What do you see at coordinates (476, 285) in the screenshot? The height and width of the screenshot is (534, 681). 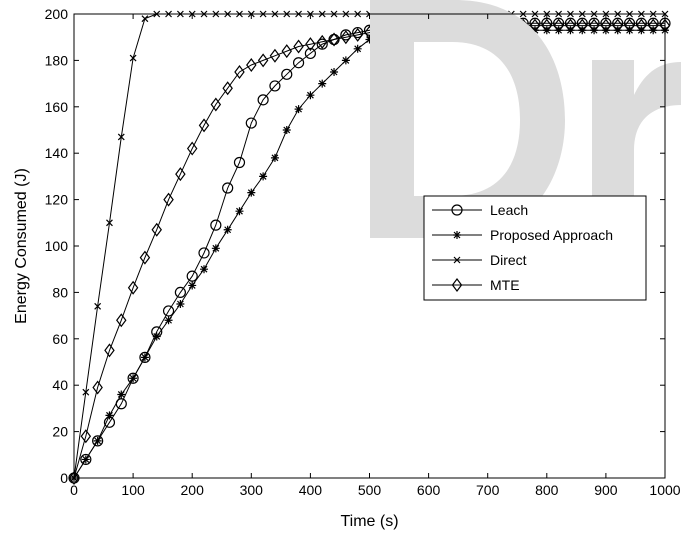 I see `legend-item-mte: MTE` at bounding box center [476, 285].